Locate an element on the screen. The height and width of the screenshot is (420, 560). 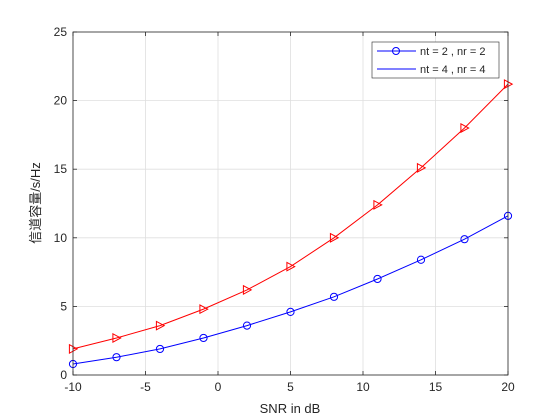
legend-box is located at coordinates (435, 60).